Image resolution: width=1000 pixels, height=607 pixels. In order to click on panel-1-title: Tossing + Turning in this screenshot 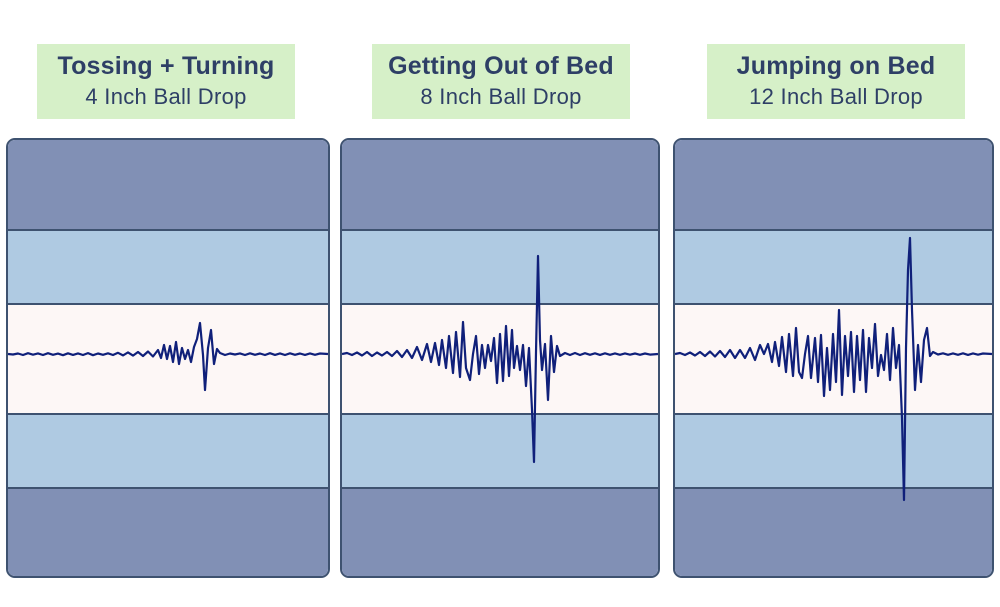, I will do `click(166, 66)`.